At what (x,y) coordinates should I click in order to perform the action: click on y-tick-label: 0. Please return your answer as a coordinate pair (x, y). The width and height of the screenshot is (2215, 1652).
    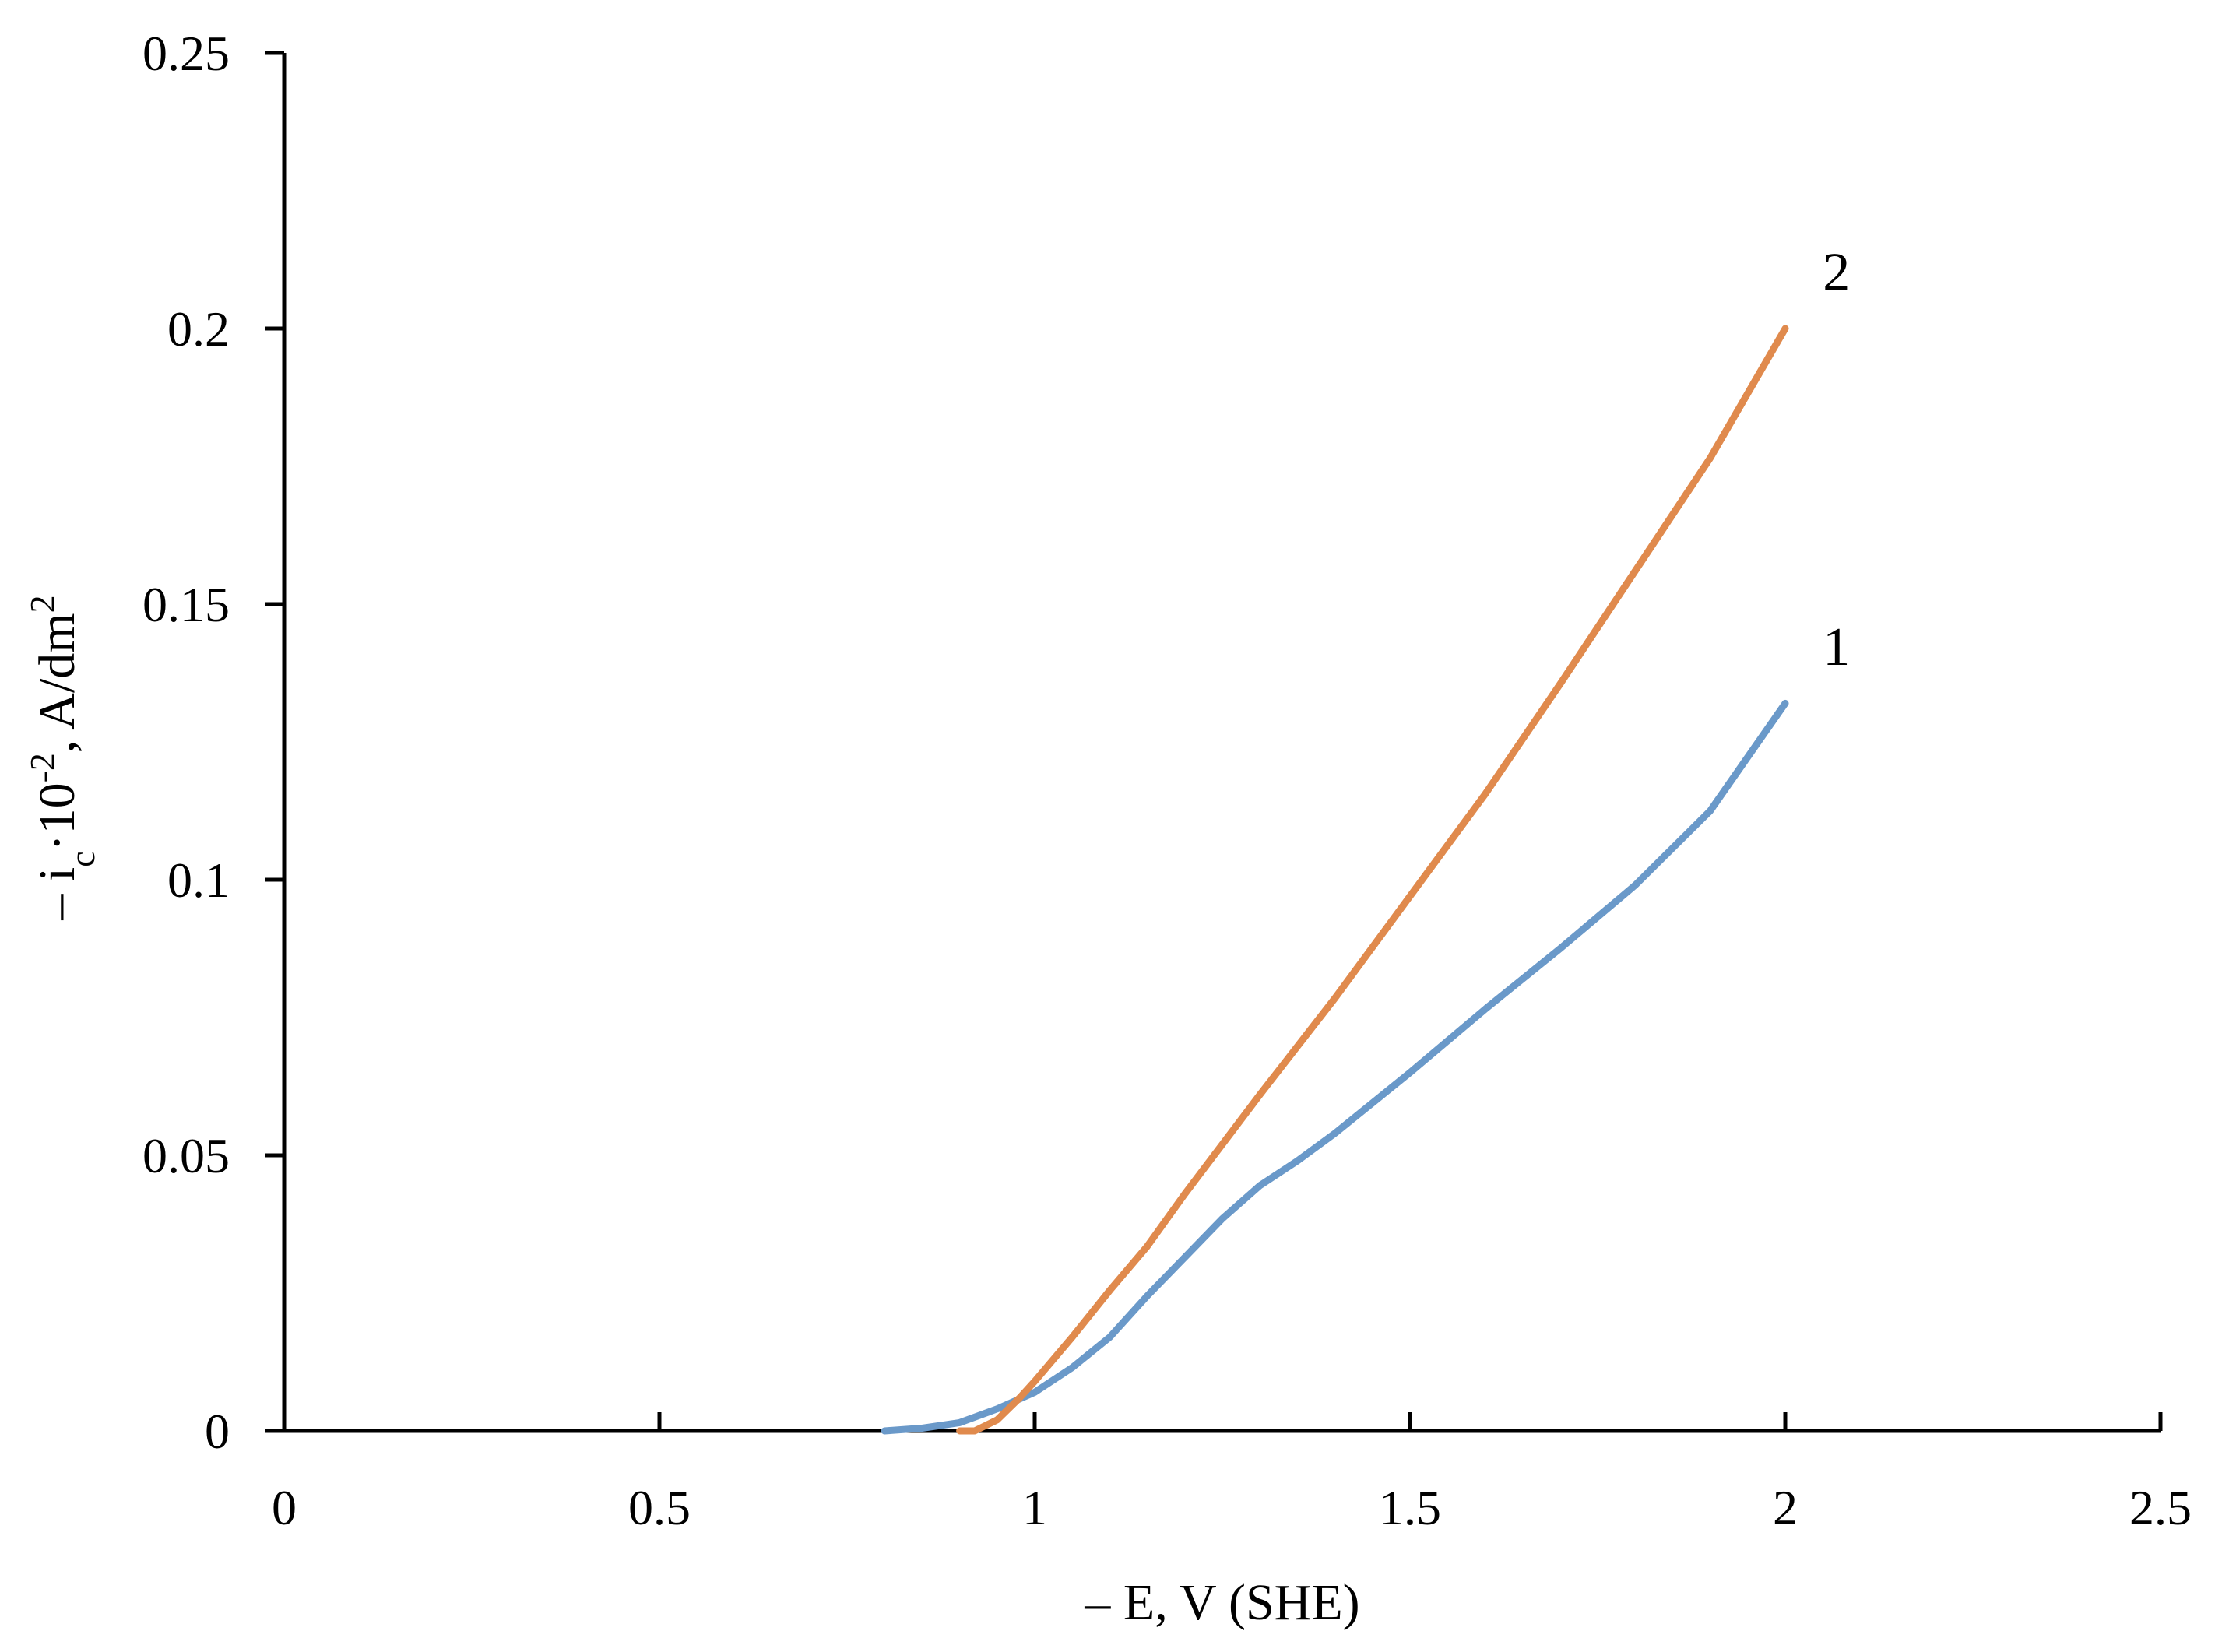
    Looking at the image, I should click on (218, 1431).